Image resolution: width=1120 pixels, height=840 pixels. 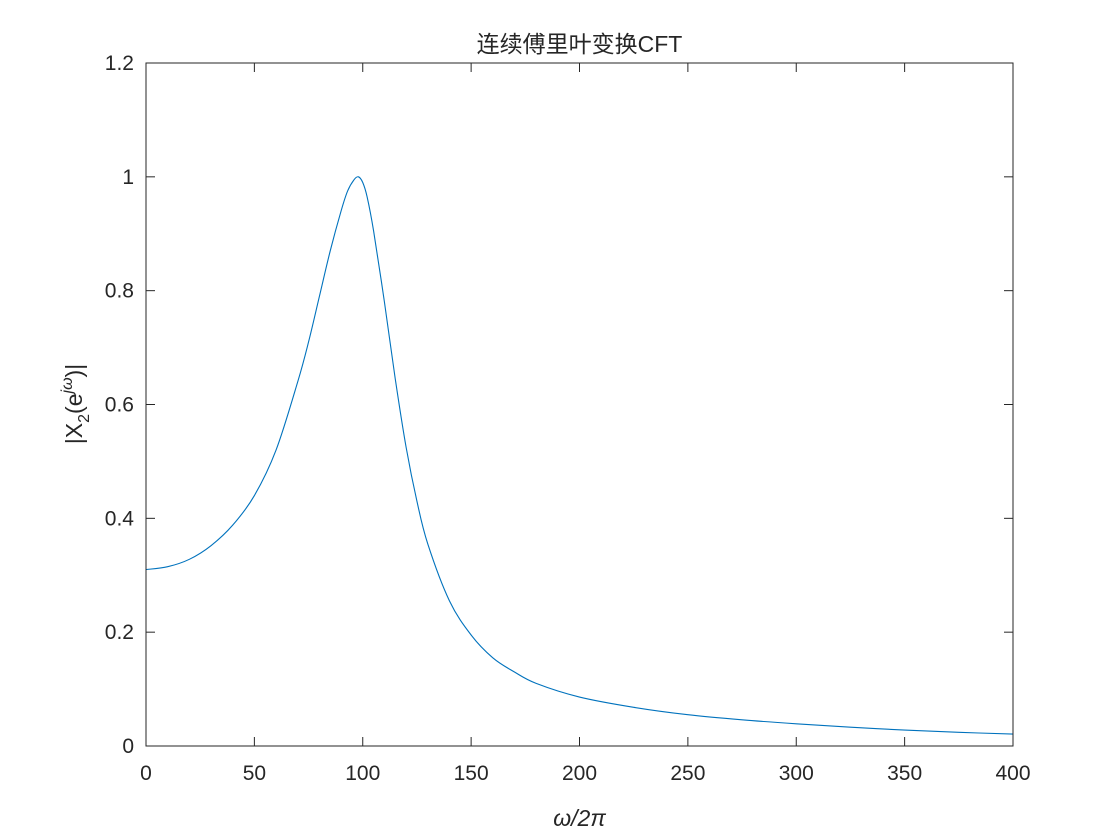 I want to click on y-tick-label: 0, so click(x=128, y=746).